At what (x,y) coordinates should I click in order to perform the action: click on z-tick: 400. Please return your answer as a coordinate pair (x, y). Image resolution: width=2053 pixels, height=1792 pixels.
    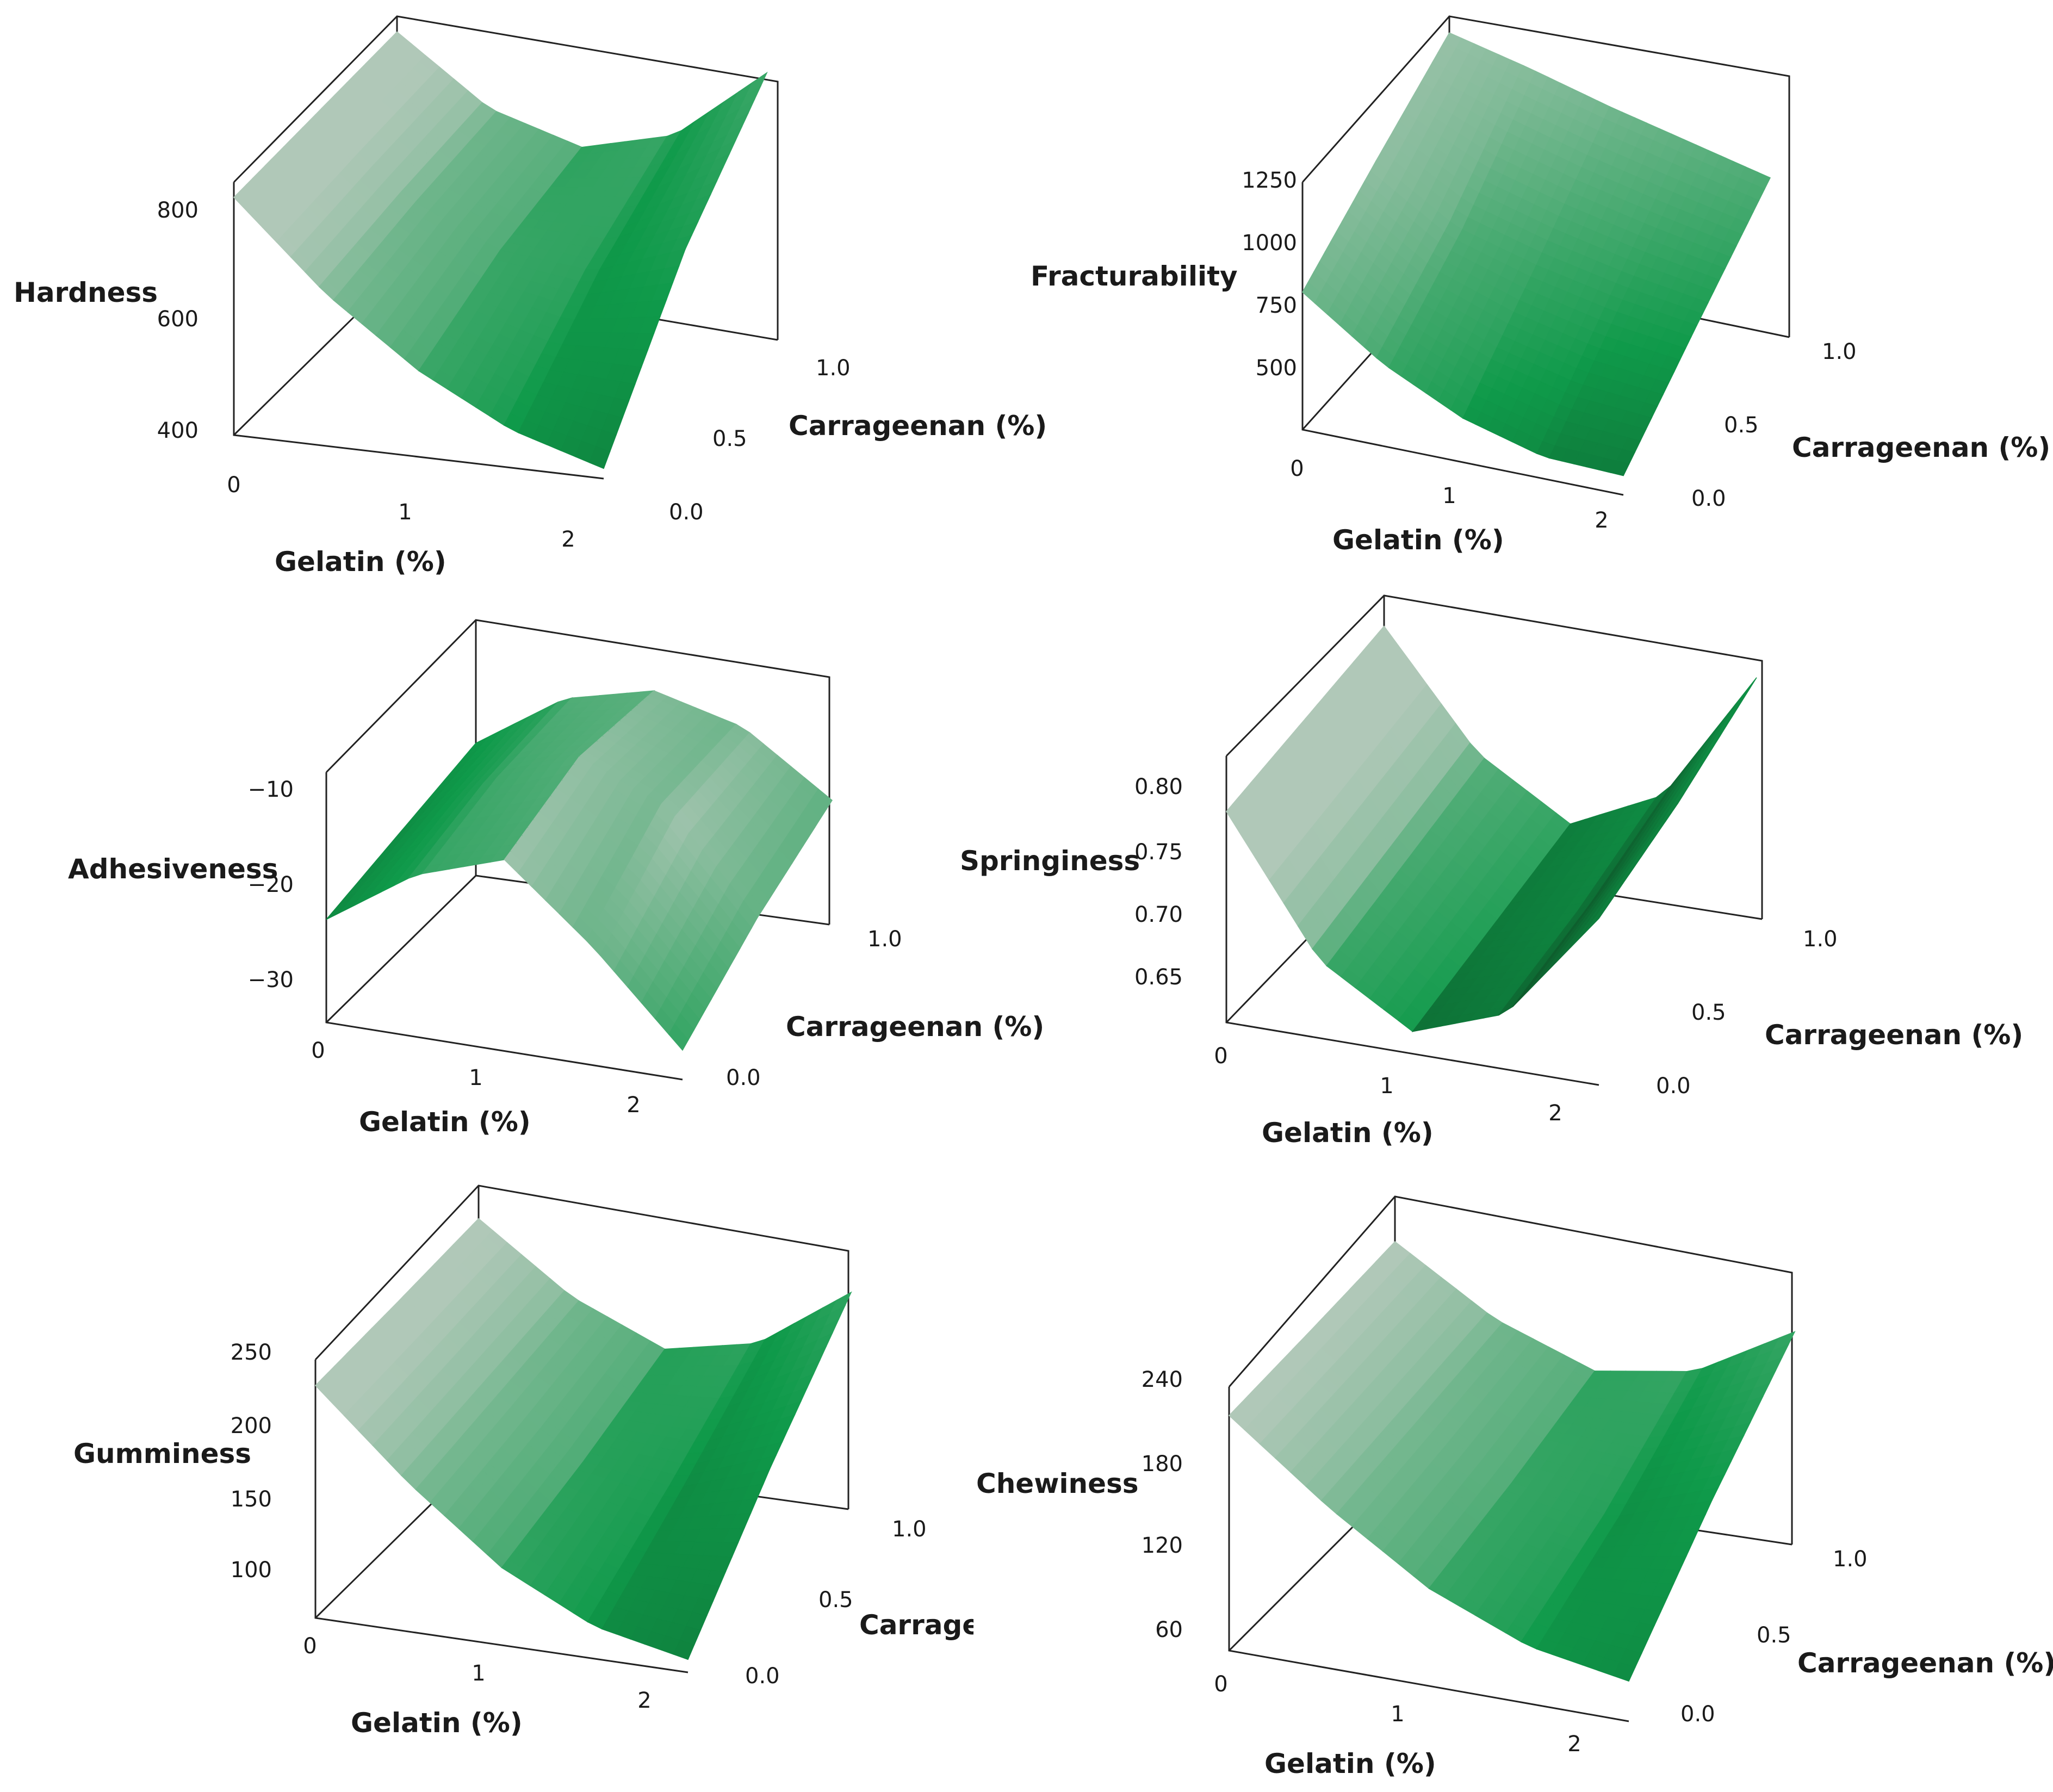
    Looking at the image, I should click on (178, 431).